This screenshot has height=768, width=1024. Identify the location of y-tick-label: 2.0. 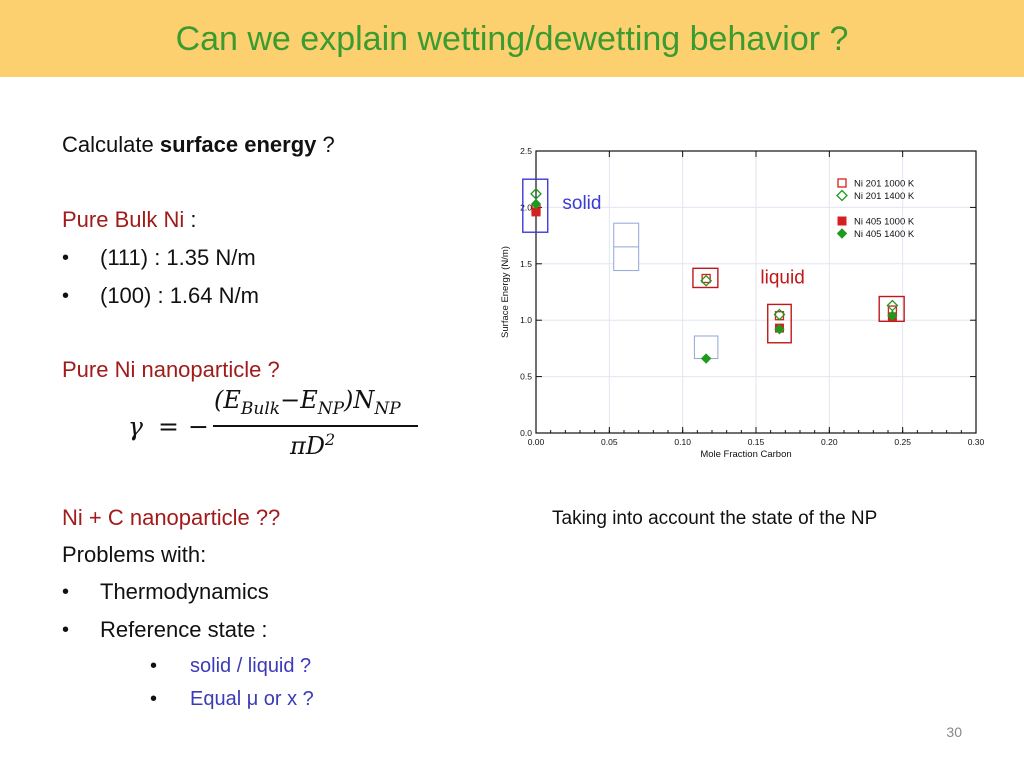
(526, 207).